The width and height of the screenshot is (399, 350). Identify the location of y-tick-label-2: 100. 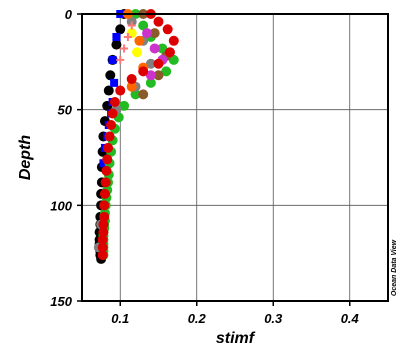
(61, 205).